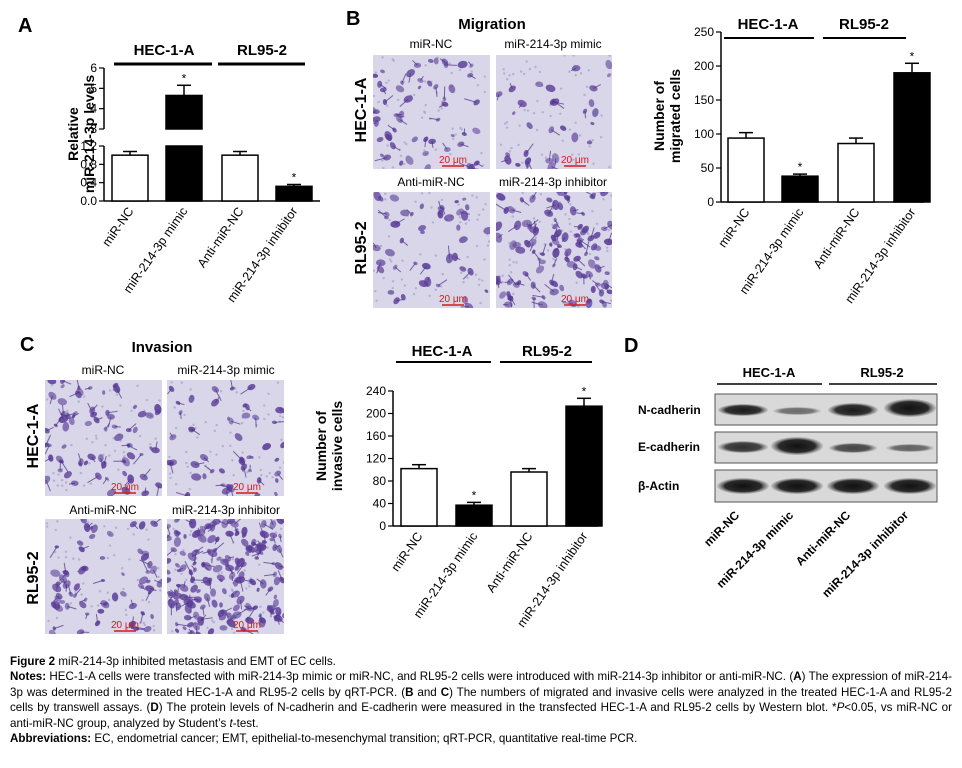  I want to click on lane-label-3: Anti-miR-NC, so click(823, 538).